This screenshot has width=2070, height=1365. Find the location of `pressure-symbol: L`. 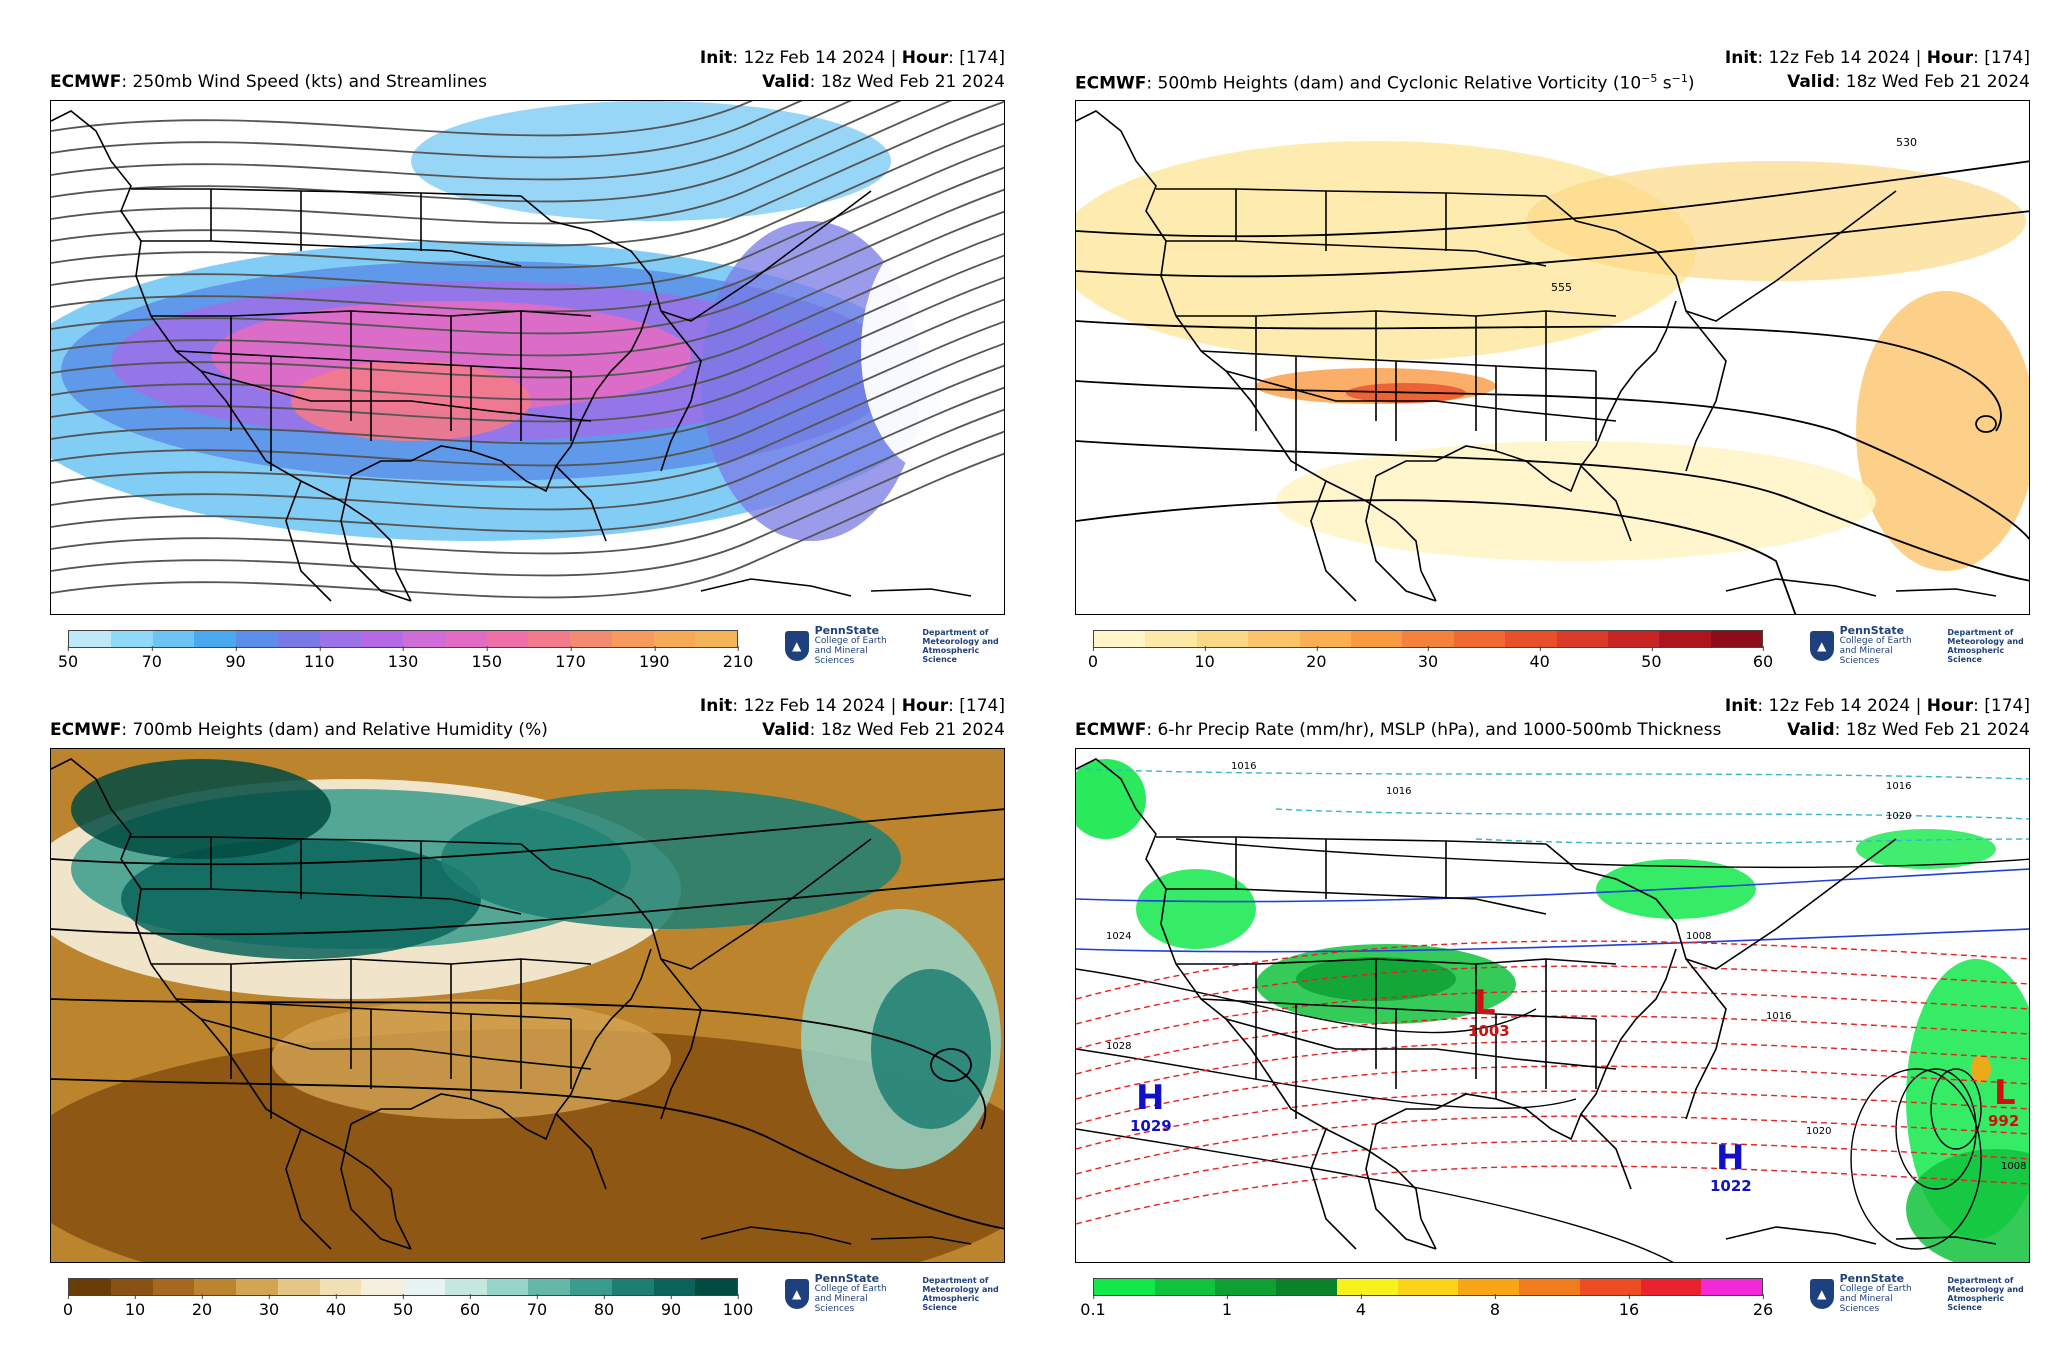

pressure-symbol: L is located at coordinates (1485, 1003).